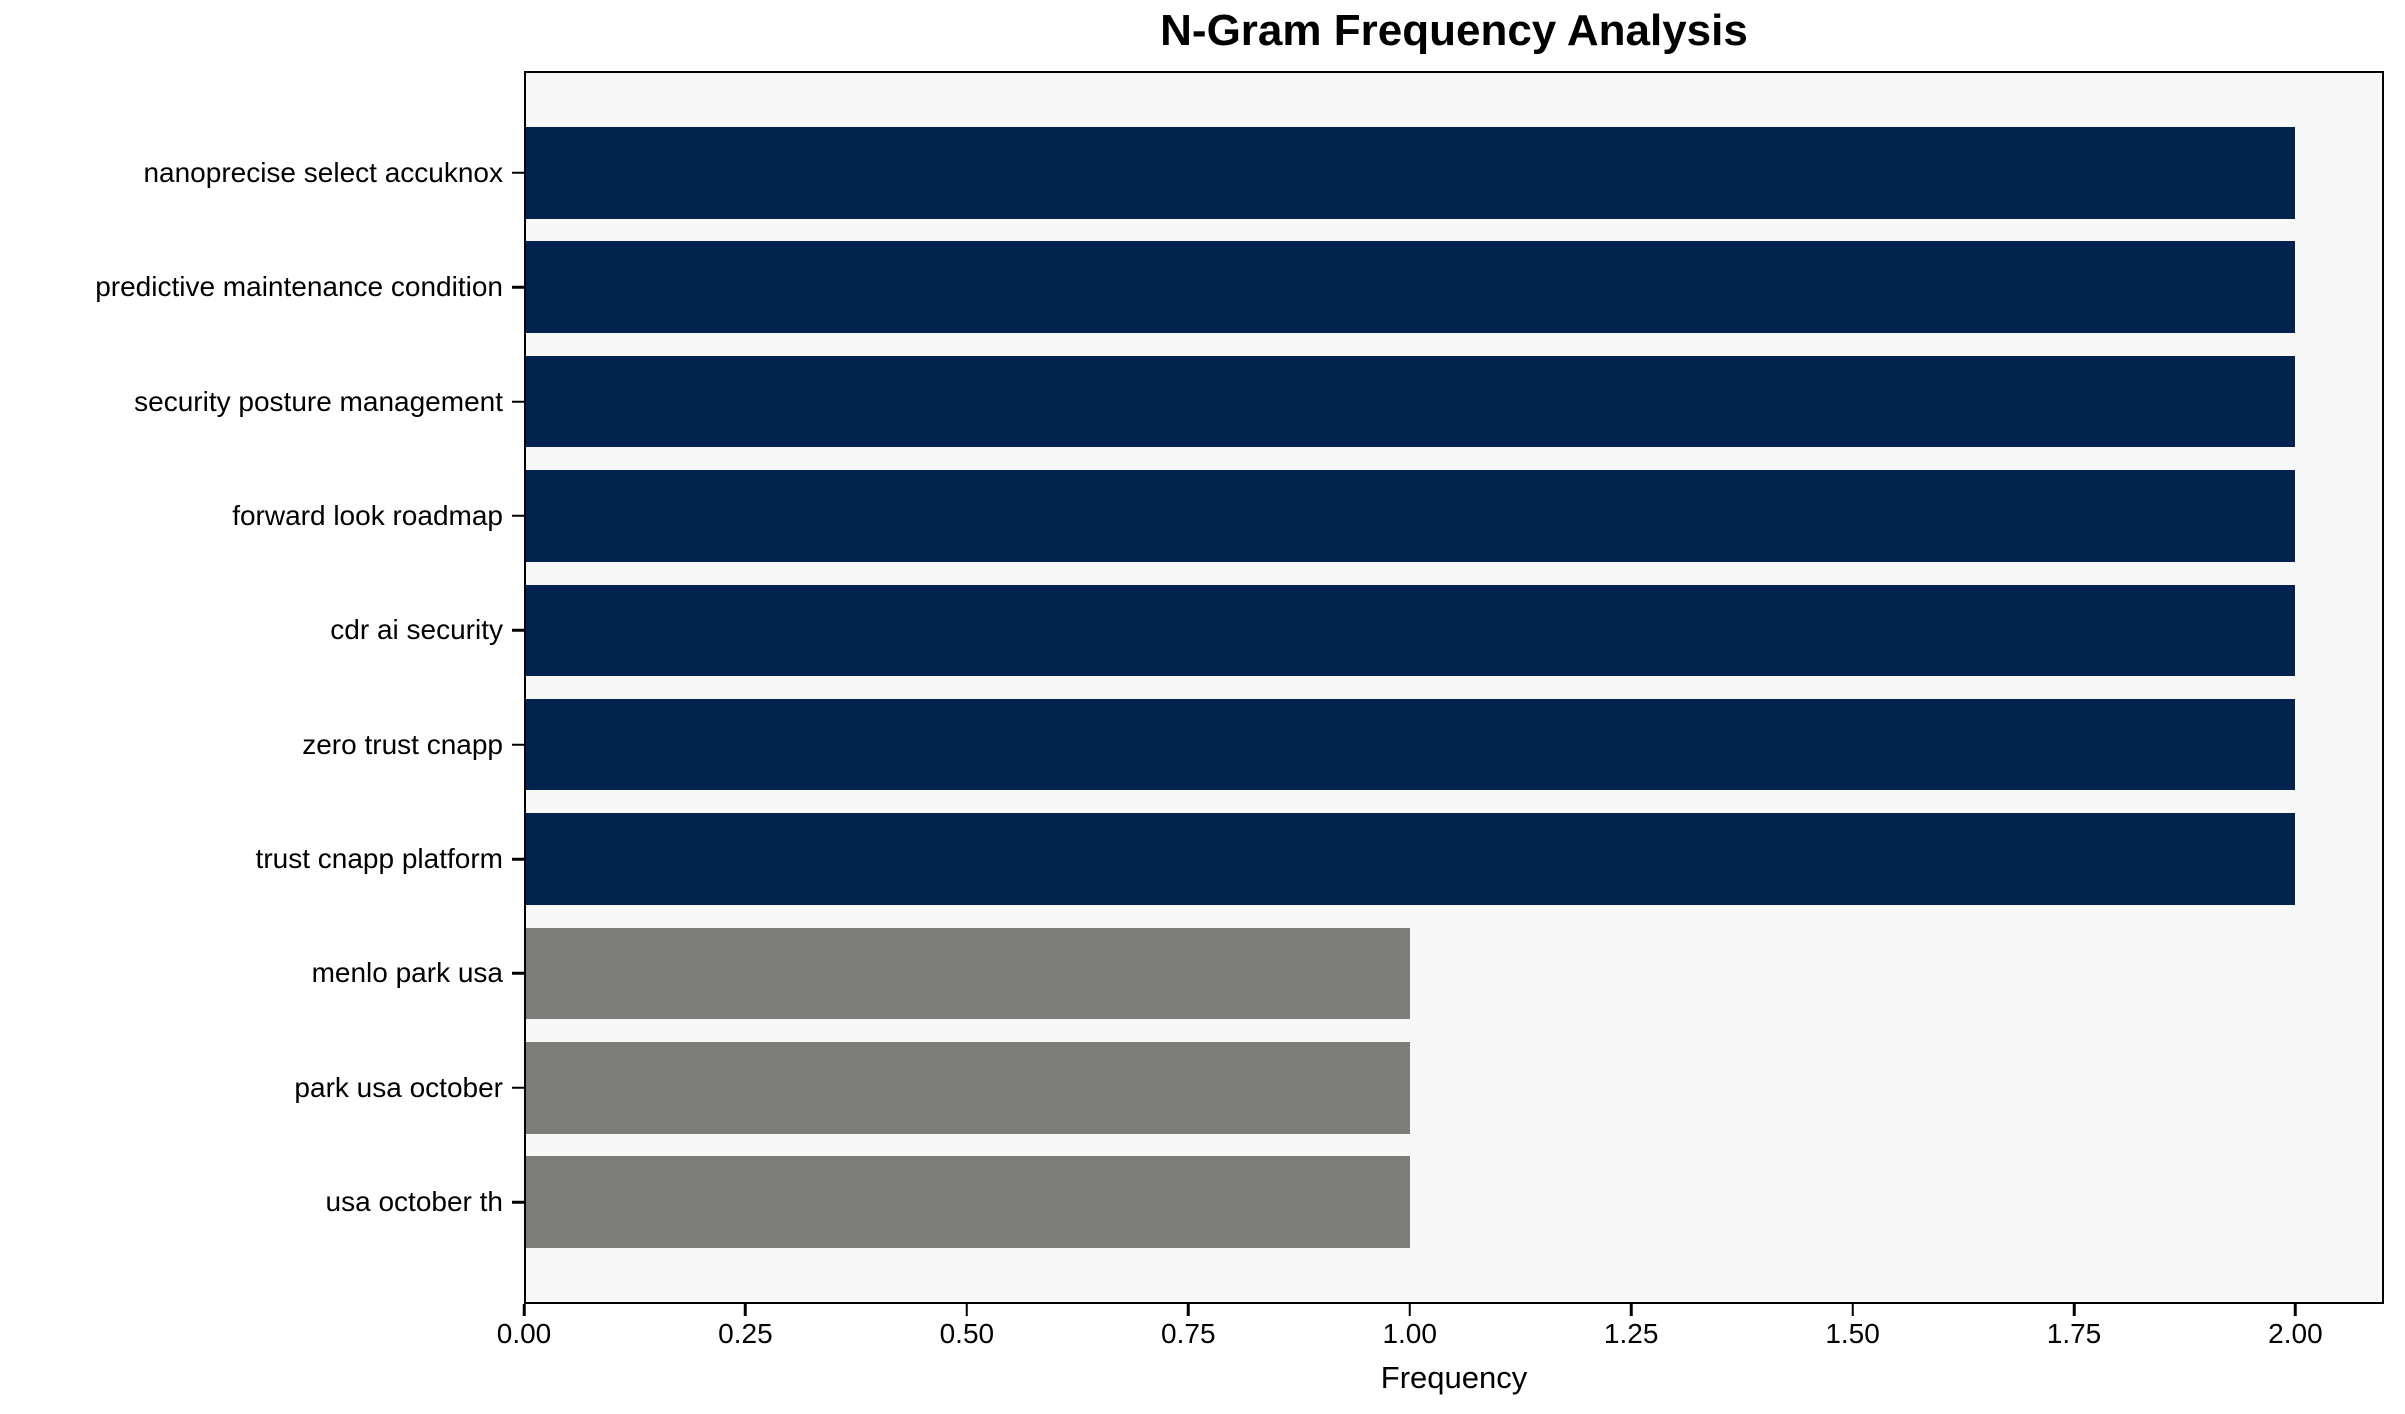  What do you see at coordinates (318, 401) in the screenshot?
I see `y-tick-label: security posture management` at bounding box center [318, 401].